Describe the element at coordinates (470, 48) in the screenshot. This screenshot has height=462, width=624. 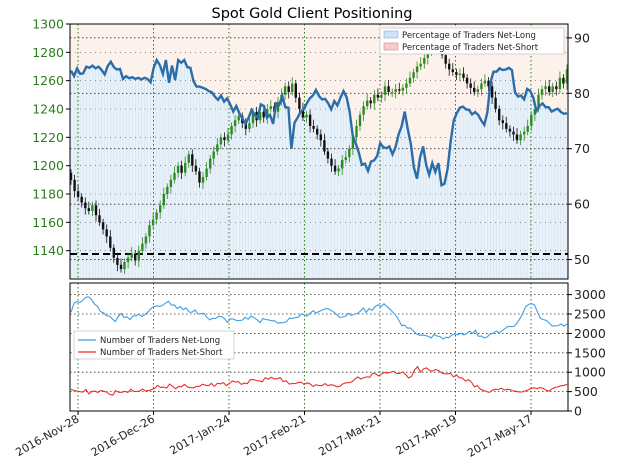
I see `legend-net-short-label: Percentage of Traders Net-Short` at that location.